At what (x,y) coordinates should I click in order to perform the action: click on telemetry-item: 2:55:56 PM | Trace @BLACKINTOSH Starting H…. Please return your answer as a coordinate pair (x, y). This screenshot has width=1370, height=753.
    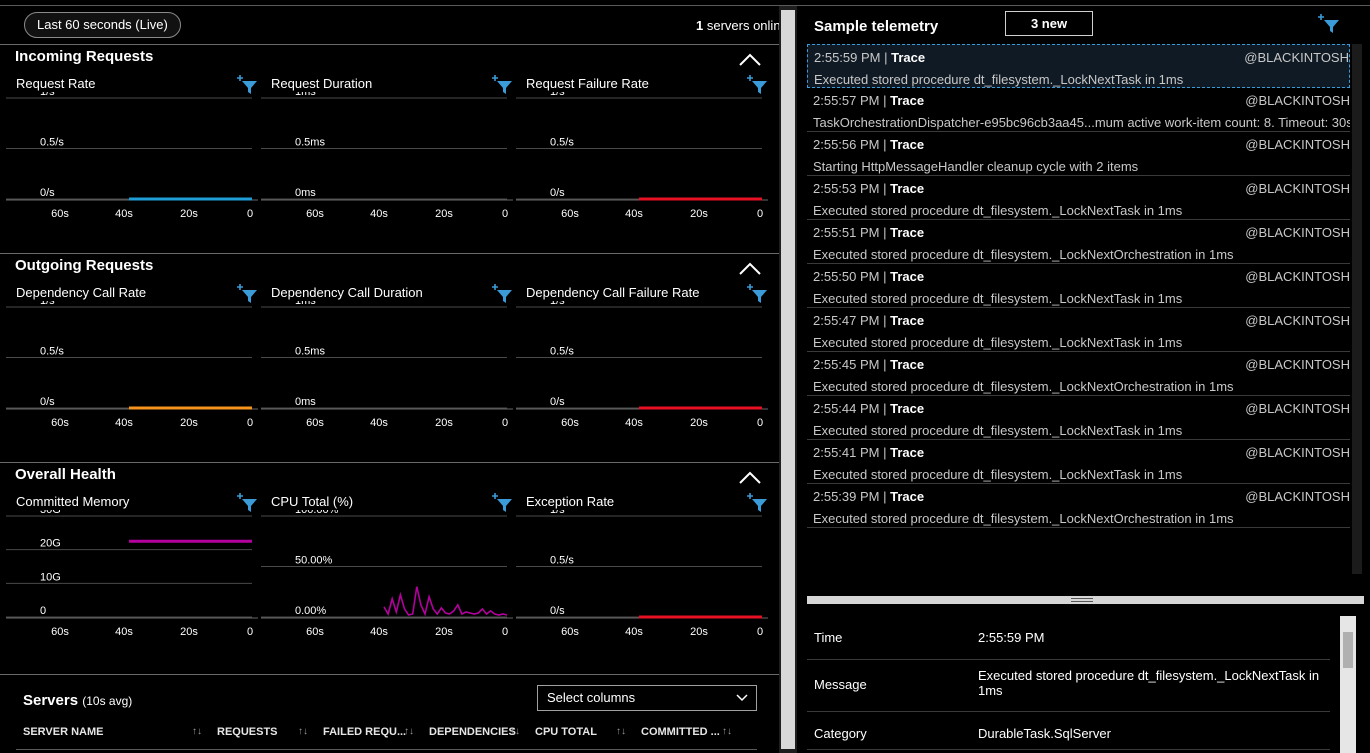
    Looking at the image, I should click on (1078, 154).